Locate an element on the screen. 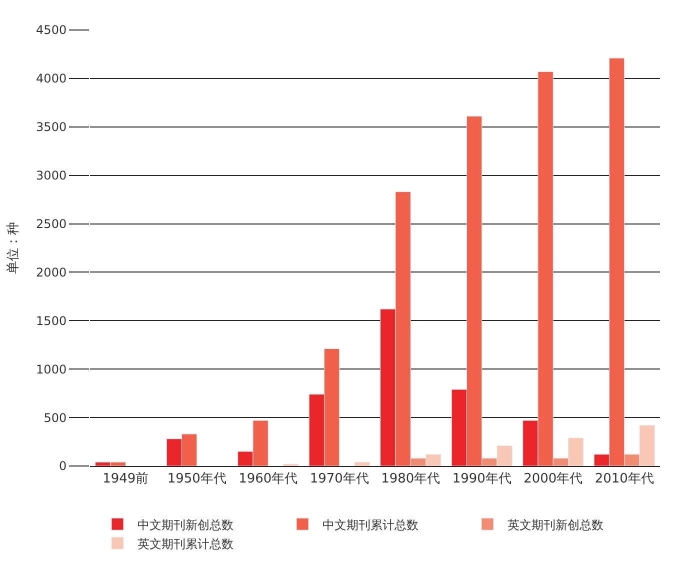  x-tick-label: 1990年代 is located at coordinates (482, 479).